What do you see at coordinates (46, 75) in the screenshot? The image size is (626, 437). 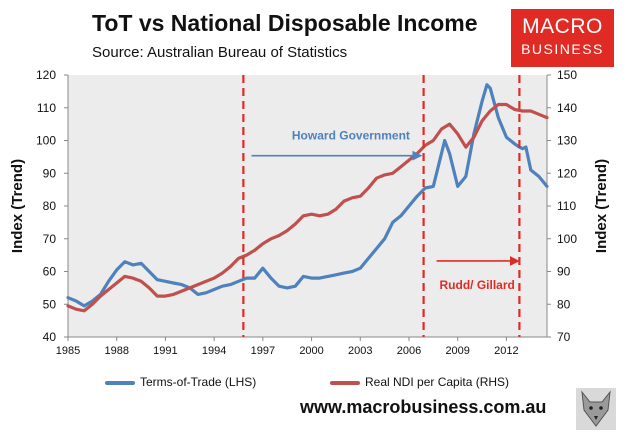 I see `y-left-tick-label: 120` at bounding box center [46, 75].